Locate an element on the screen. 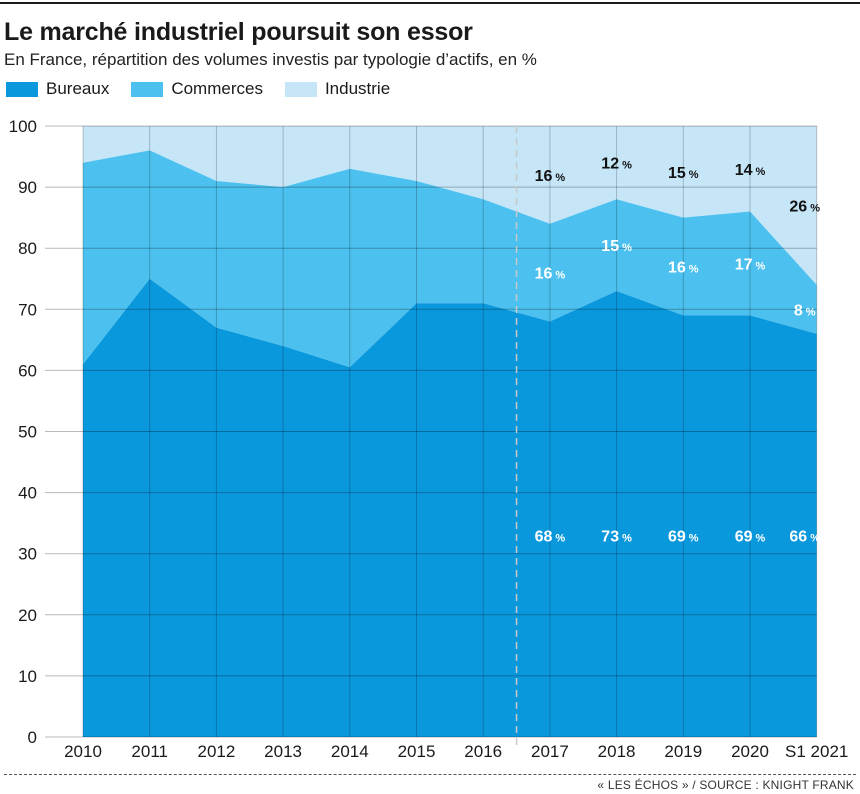 The height and width of the screenshot is (794, 860). x-tick-label-2014: 2014 is located at coordinates (350, 751).